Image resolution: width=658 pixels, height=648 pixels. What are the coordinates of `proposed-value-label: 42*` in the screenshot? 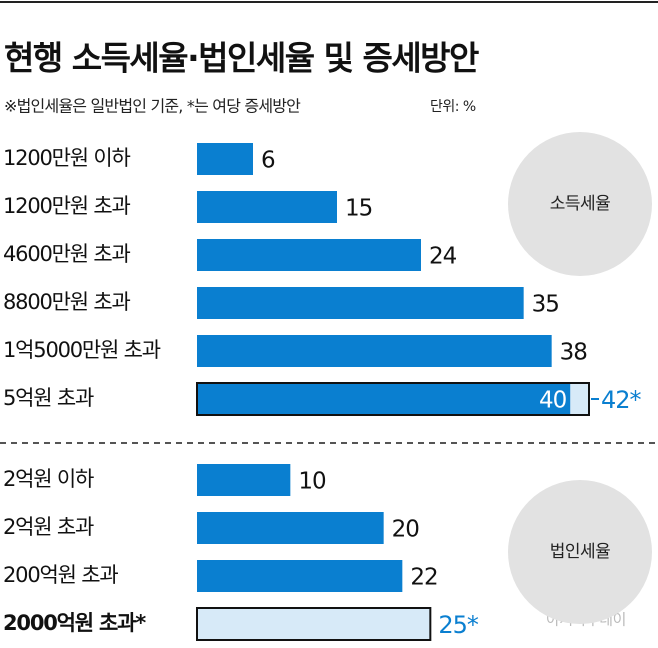 It's located at (621, 400).